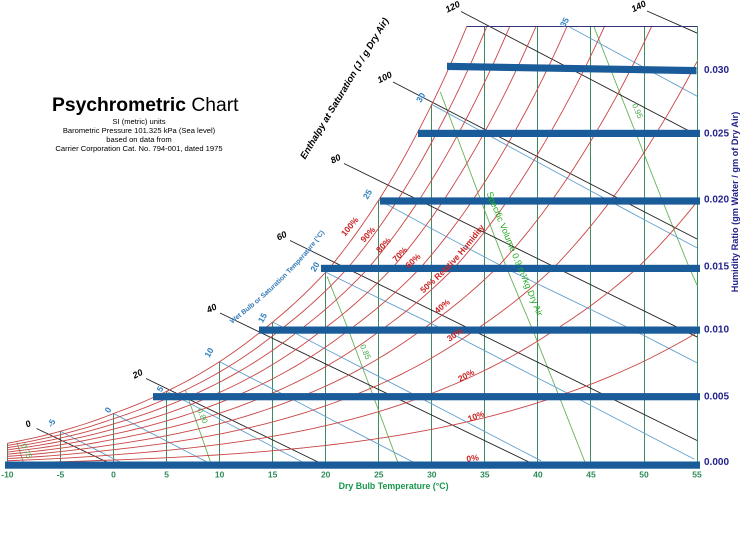 This screenshot has height=542, width=740. Describe the element at coordinates (7, 475) in the screenshot. I see `svg-text: -10` at that location.